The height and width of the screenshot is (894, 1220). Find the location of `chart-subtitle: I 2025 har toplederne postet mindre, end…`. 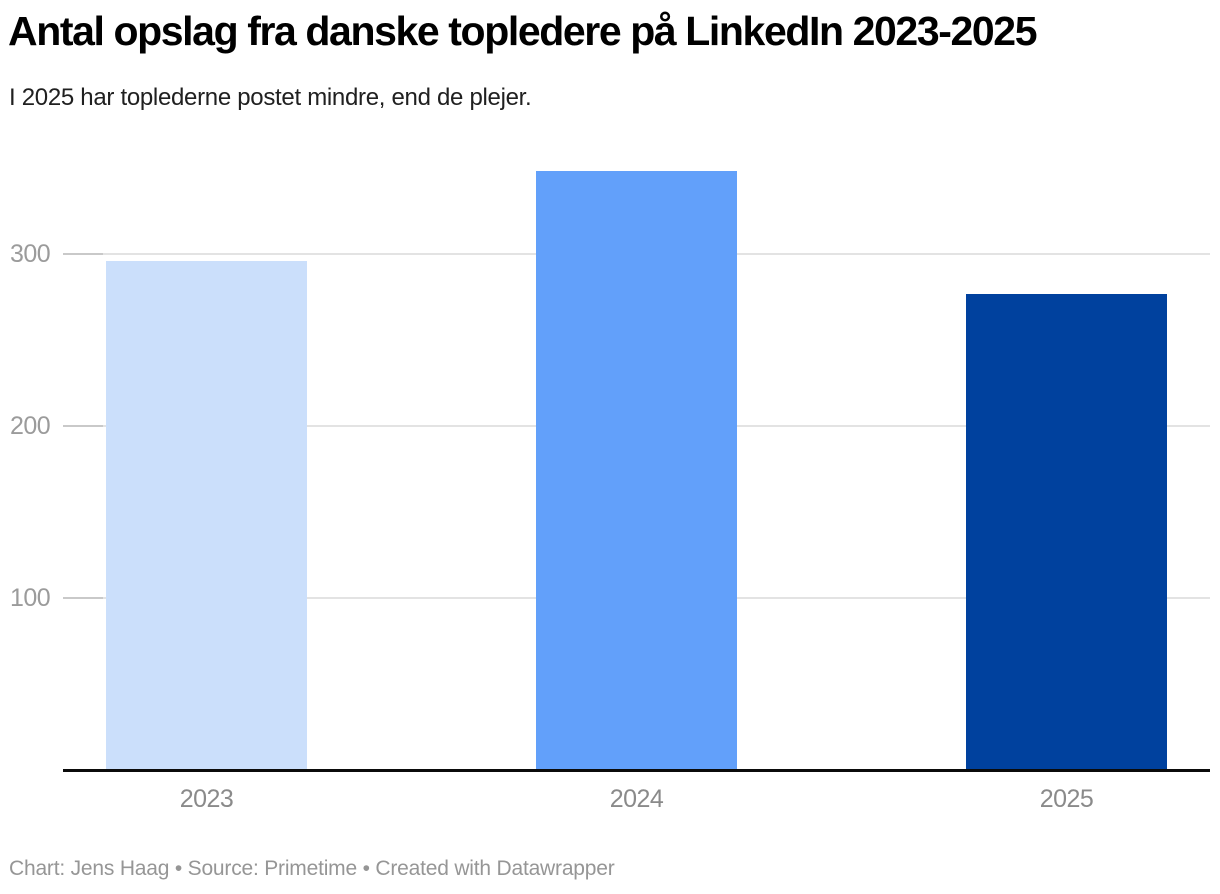

chart-subtitle: I 2025 har toplederne postet mindre, end… is located at coordinates (270, 97).